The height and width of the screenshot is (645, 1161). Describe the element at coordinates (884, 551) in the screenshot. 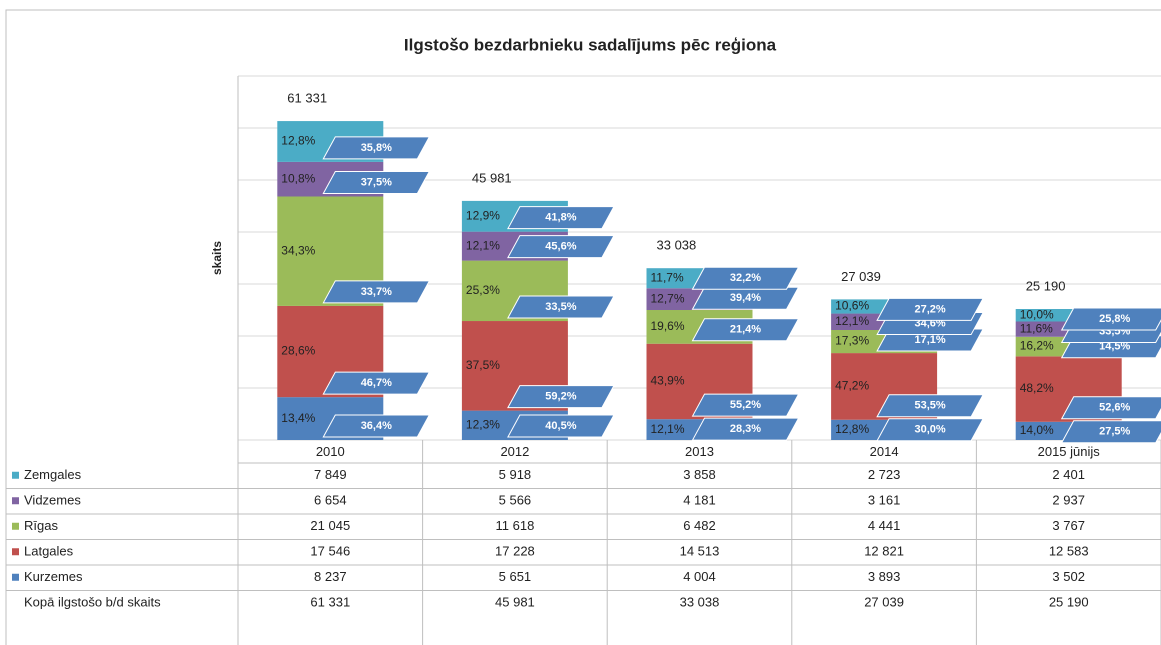

I see `table-cell: 12 821` at that location.